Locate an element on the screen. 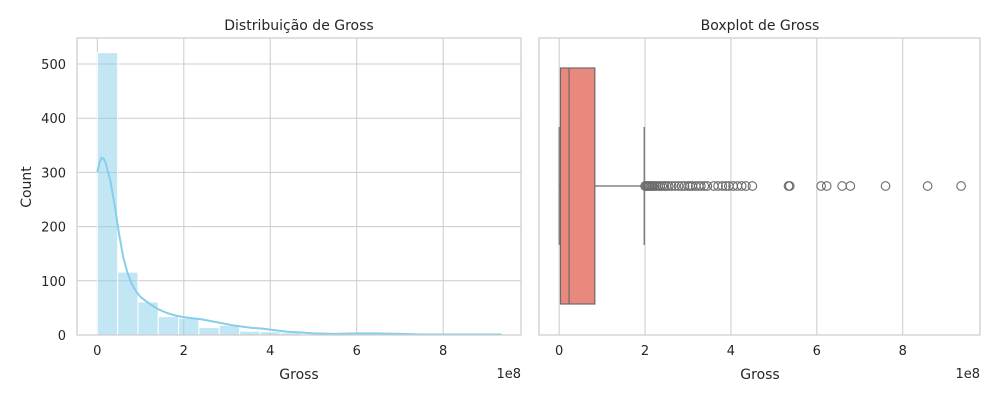 The width and height of the screenshot is (1000, 400). histogram-y-label: Count is located at coordinates (27, 187).